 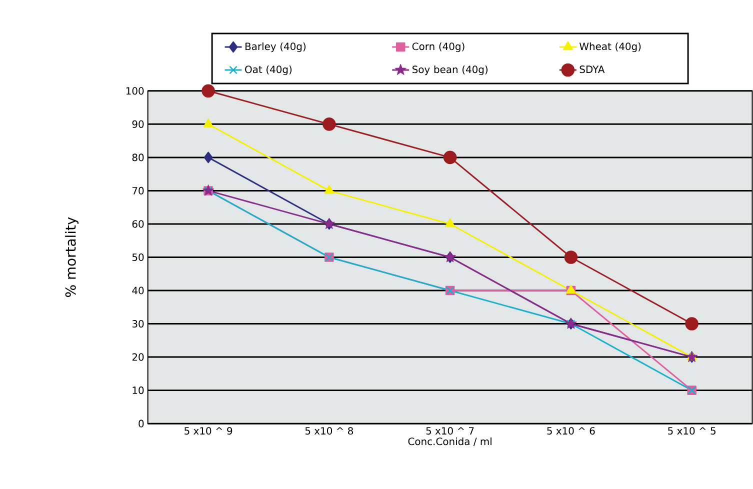 I want to click on legend-label: Corn (40g), so click(x=438, y=47).